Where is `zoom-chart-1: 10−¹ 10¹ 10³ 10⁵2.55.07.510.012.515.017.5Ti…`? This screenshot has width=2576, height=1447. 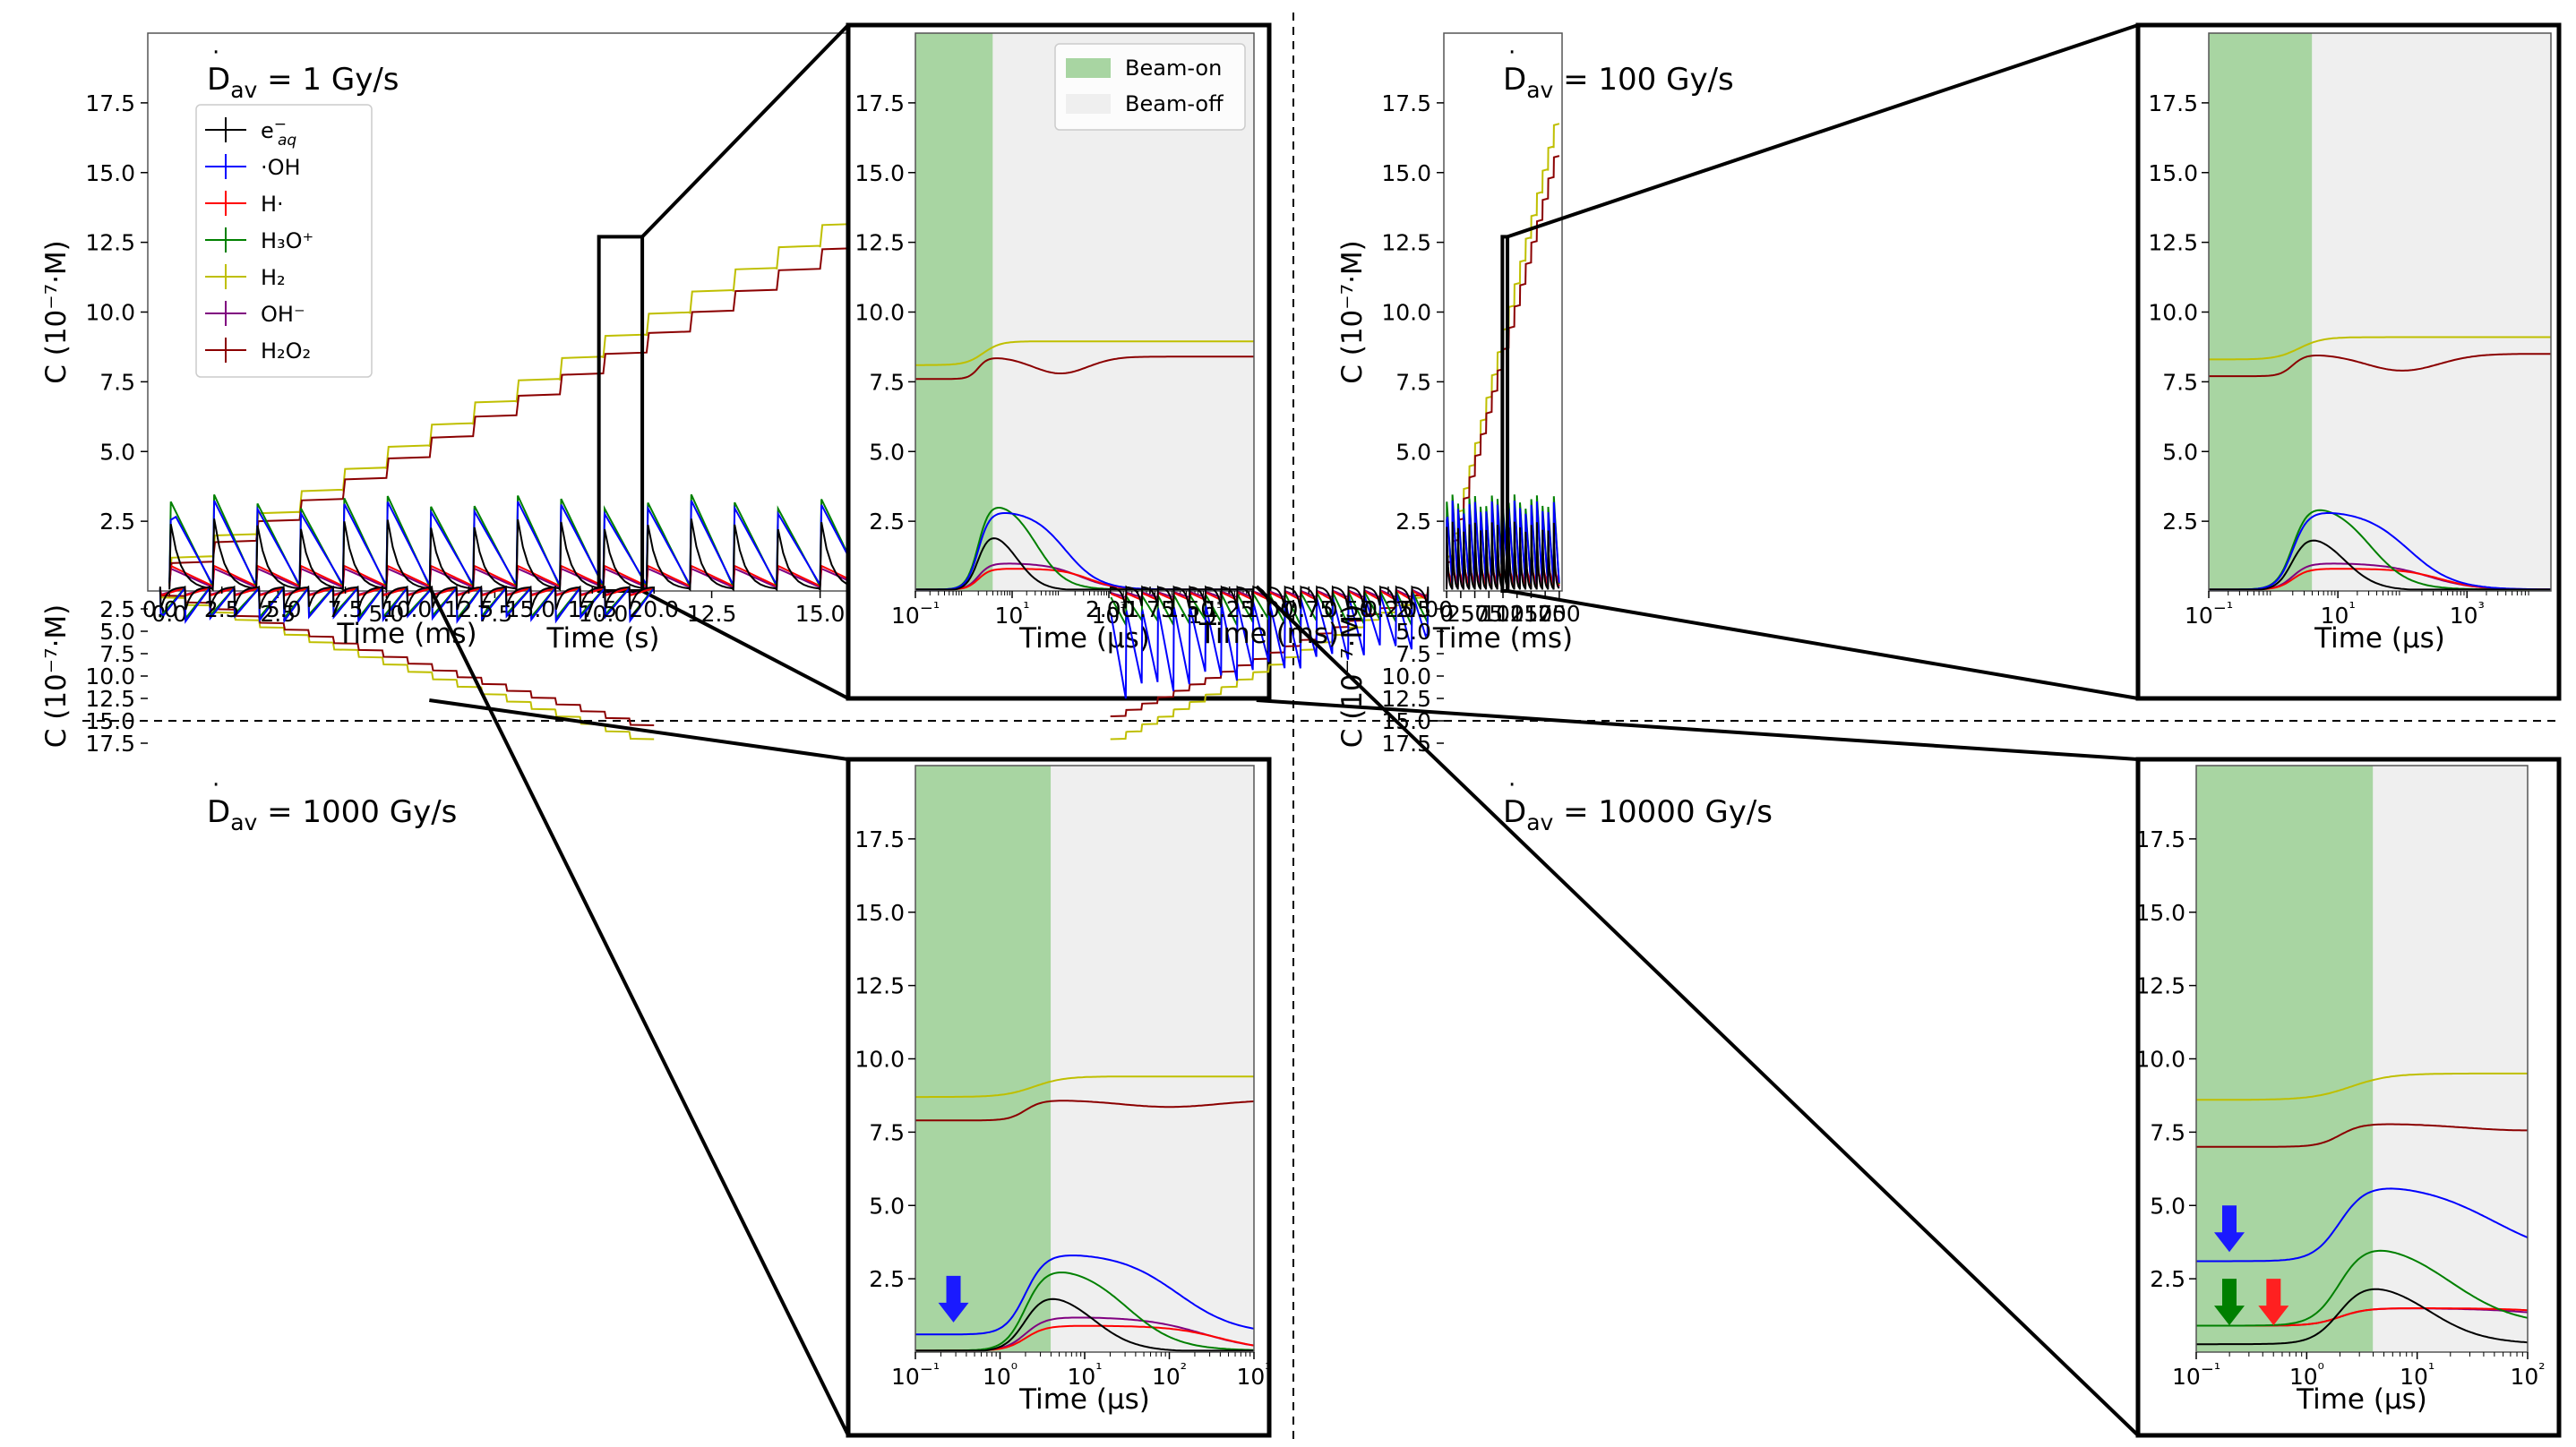
zoom-chart-1: 10−¹ 10¹ 10³ 10⁵2.55.07.510.012.515.017.5Ti… is located at coordinates (956, 361).